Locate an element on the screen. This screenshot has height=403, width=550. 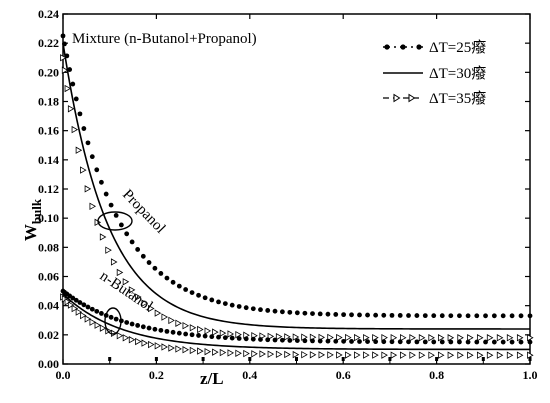
series-line is located at coordinates (296, 322).